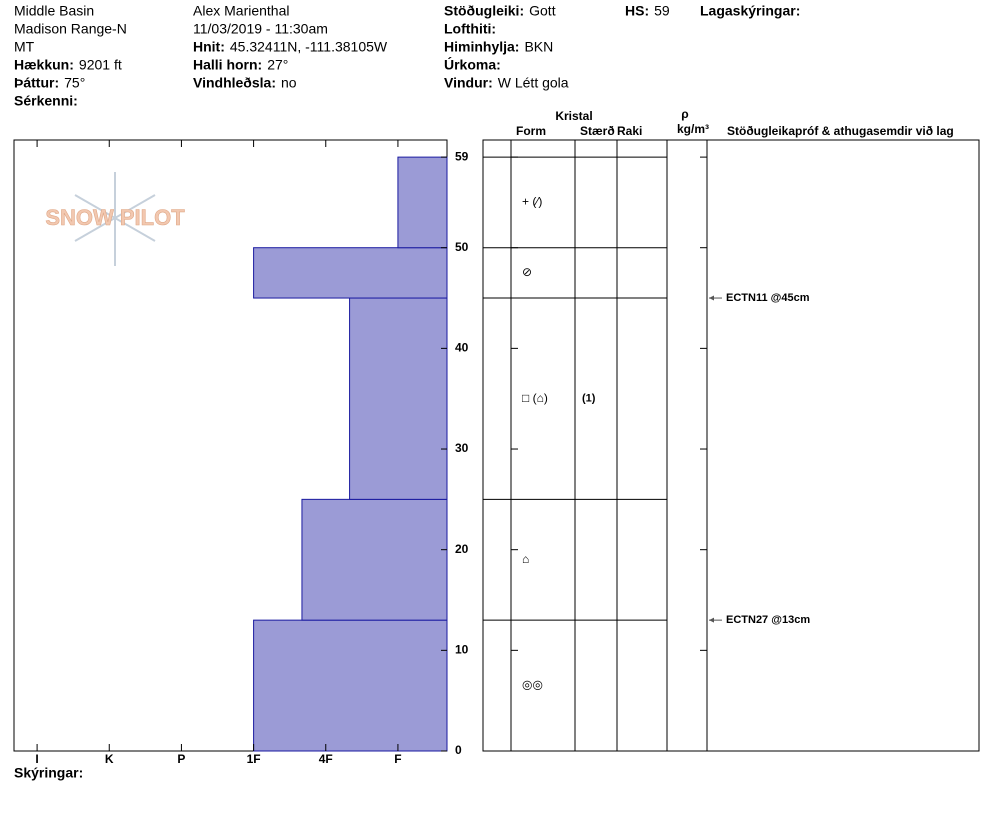  What do you see at coordinates (525, 559) in the screenshot?
I see `crystal-form: ⌂` at bounding box center [525, 559].